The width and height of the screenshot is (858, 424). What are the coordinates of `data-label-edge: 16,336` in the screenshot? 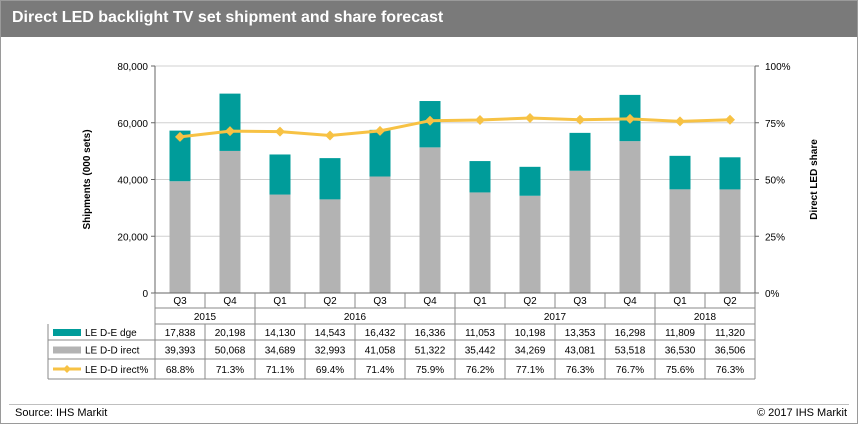 It's located at (430, 333).